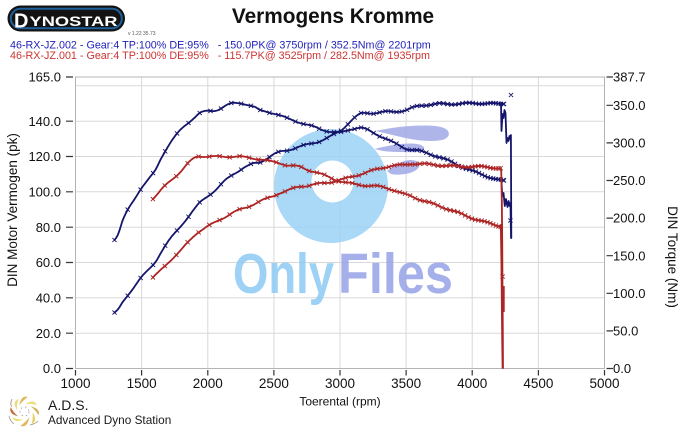  I want to click on svg-text: 1500, so click(142, 383).